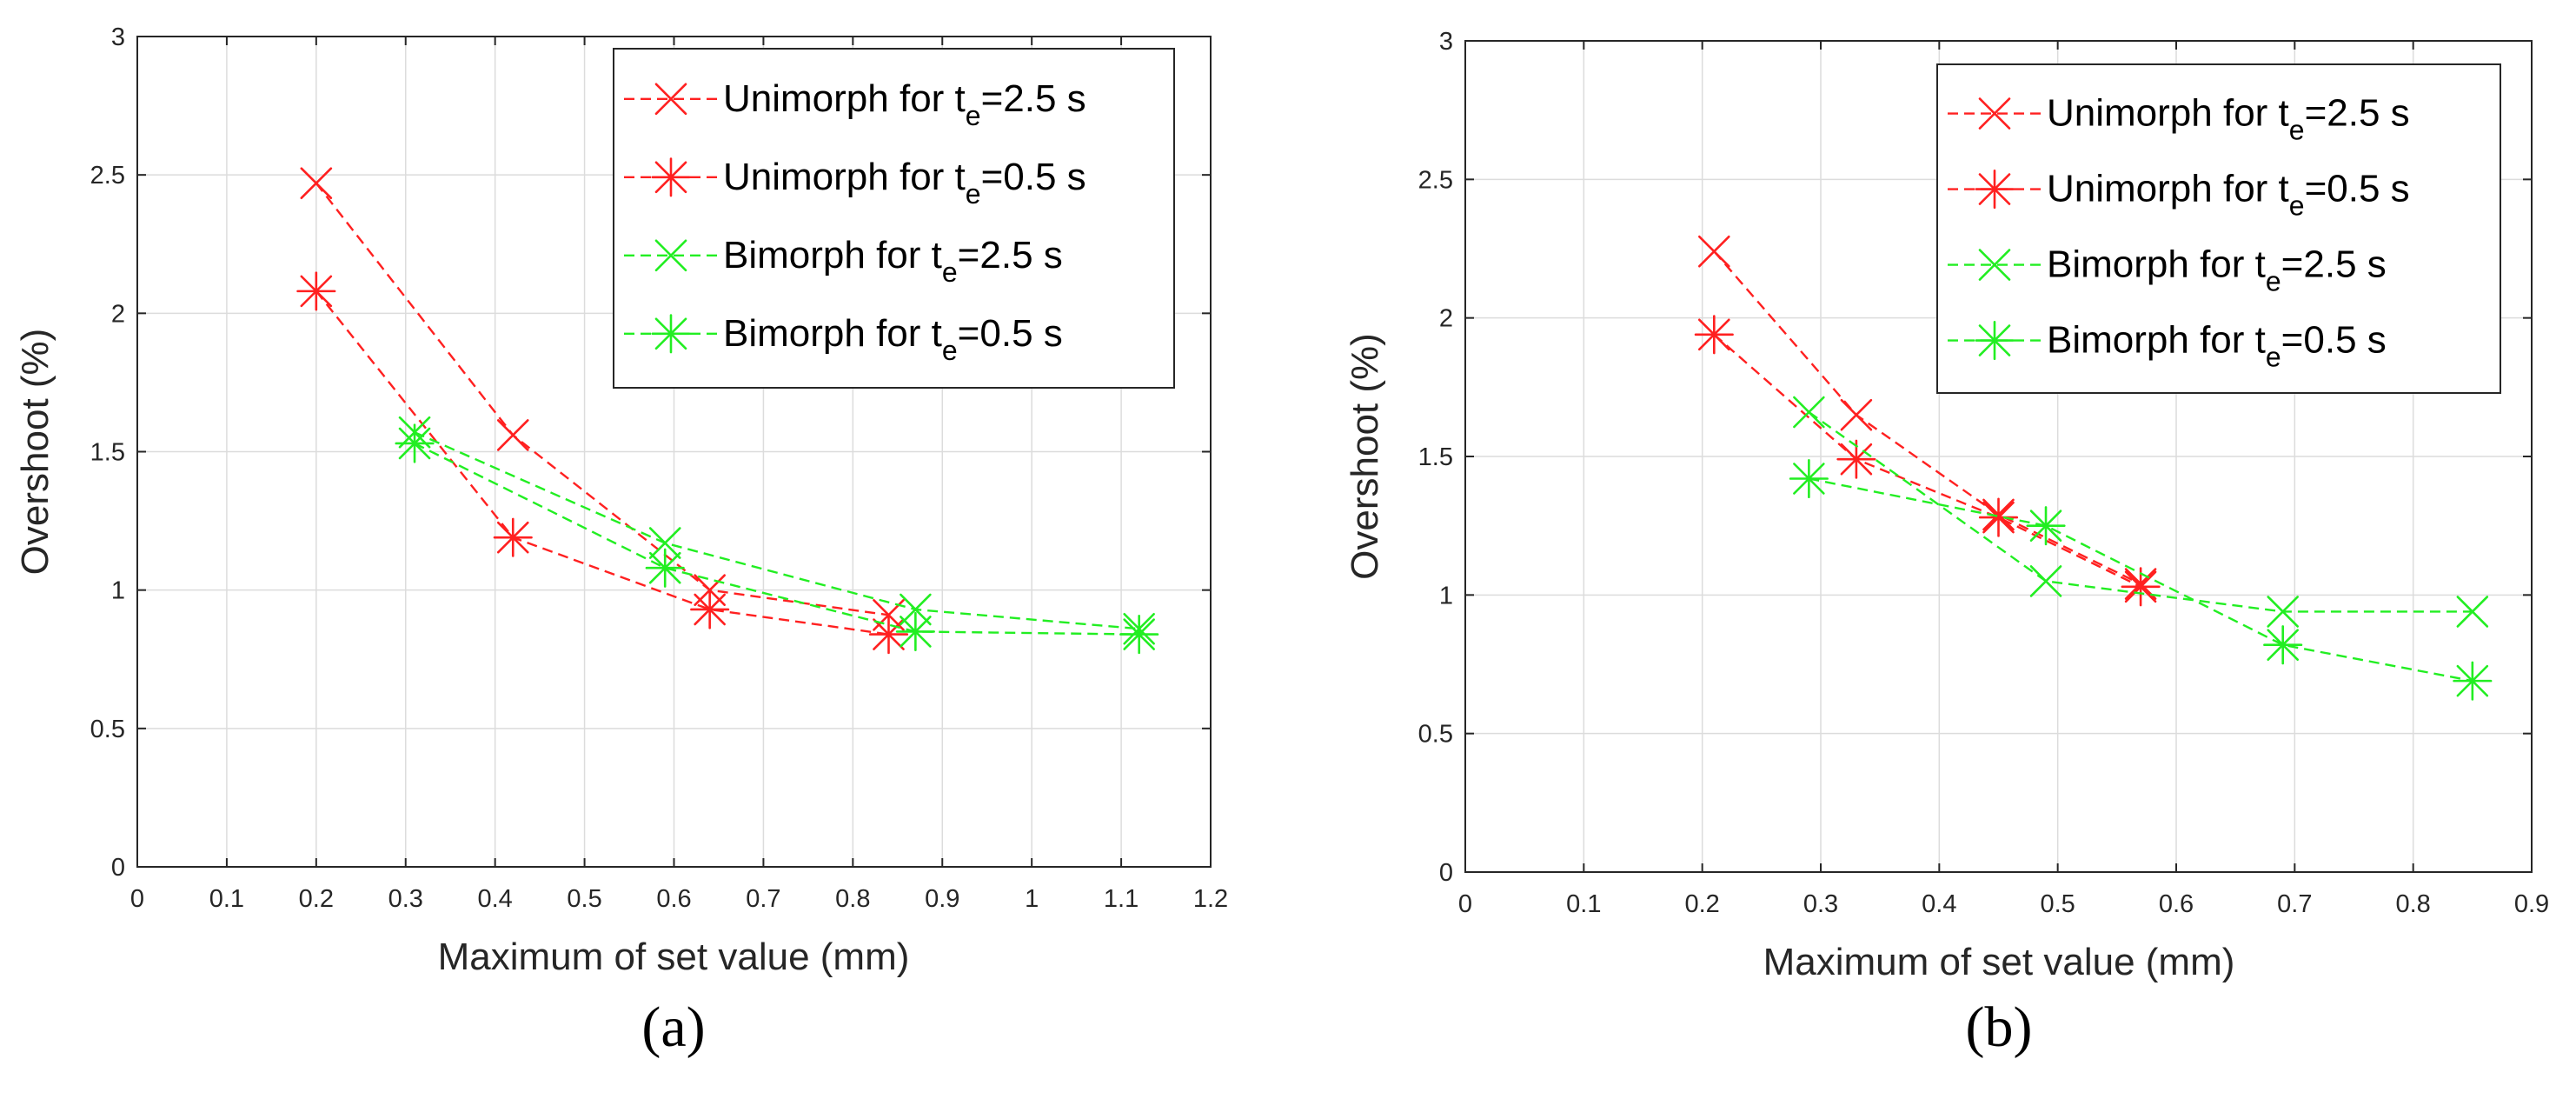  I want to click on legend-item: Unimorph for te=0.5 s, so click(855, 183).